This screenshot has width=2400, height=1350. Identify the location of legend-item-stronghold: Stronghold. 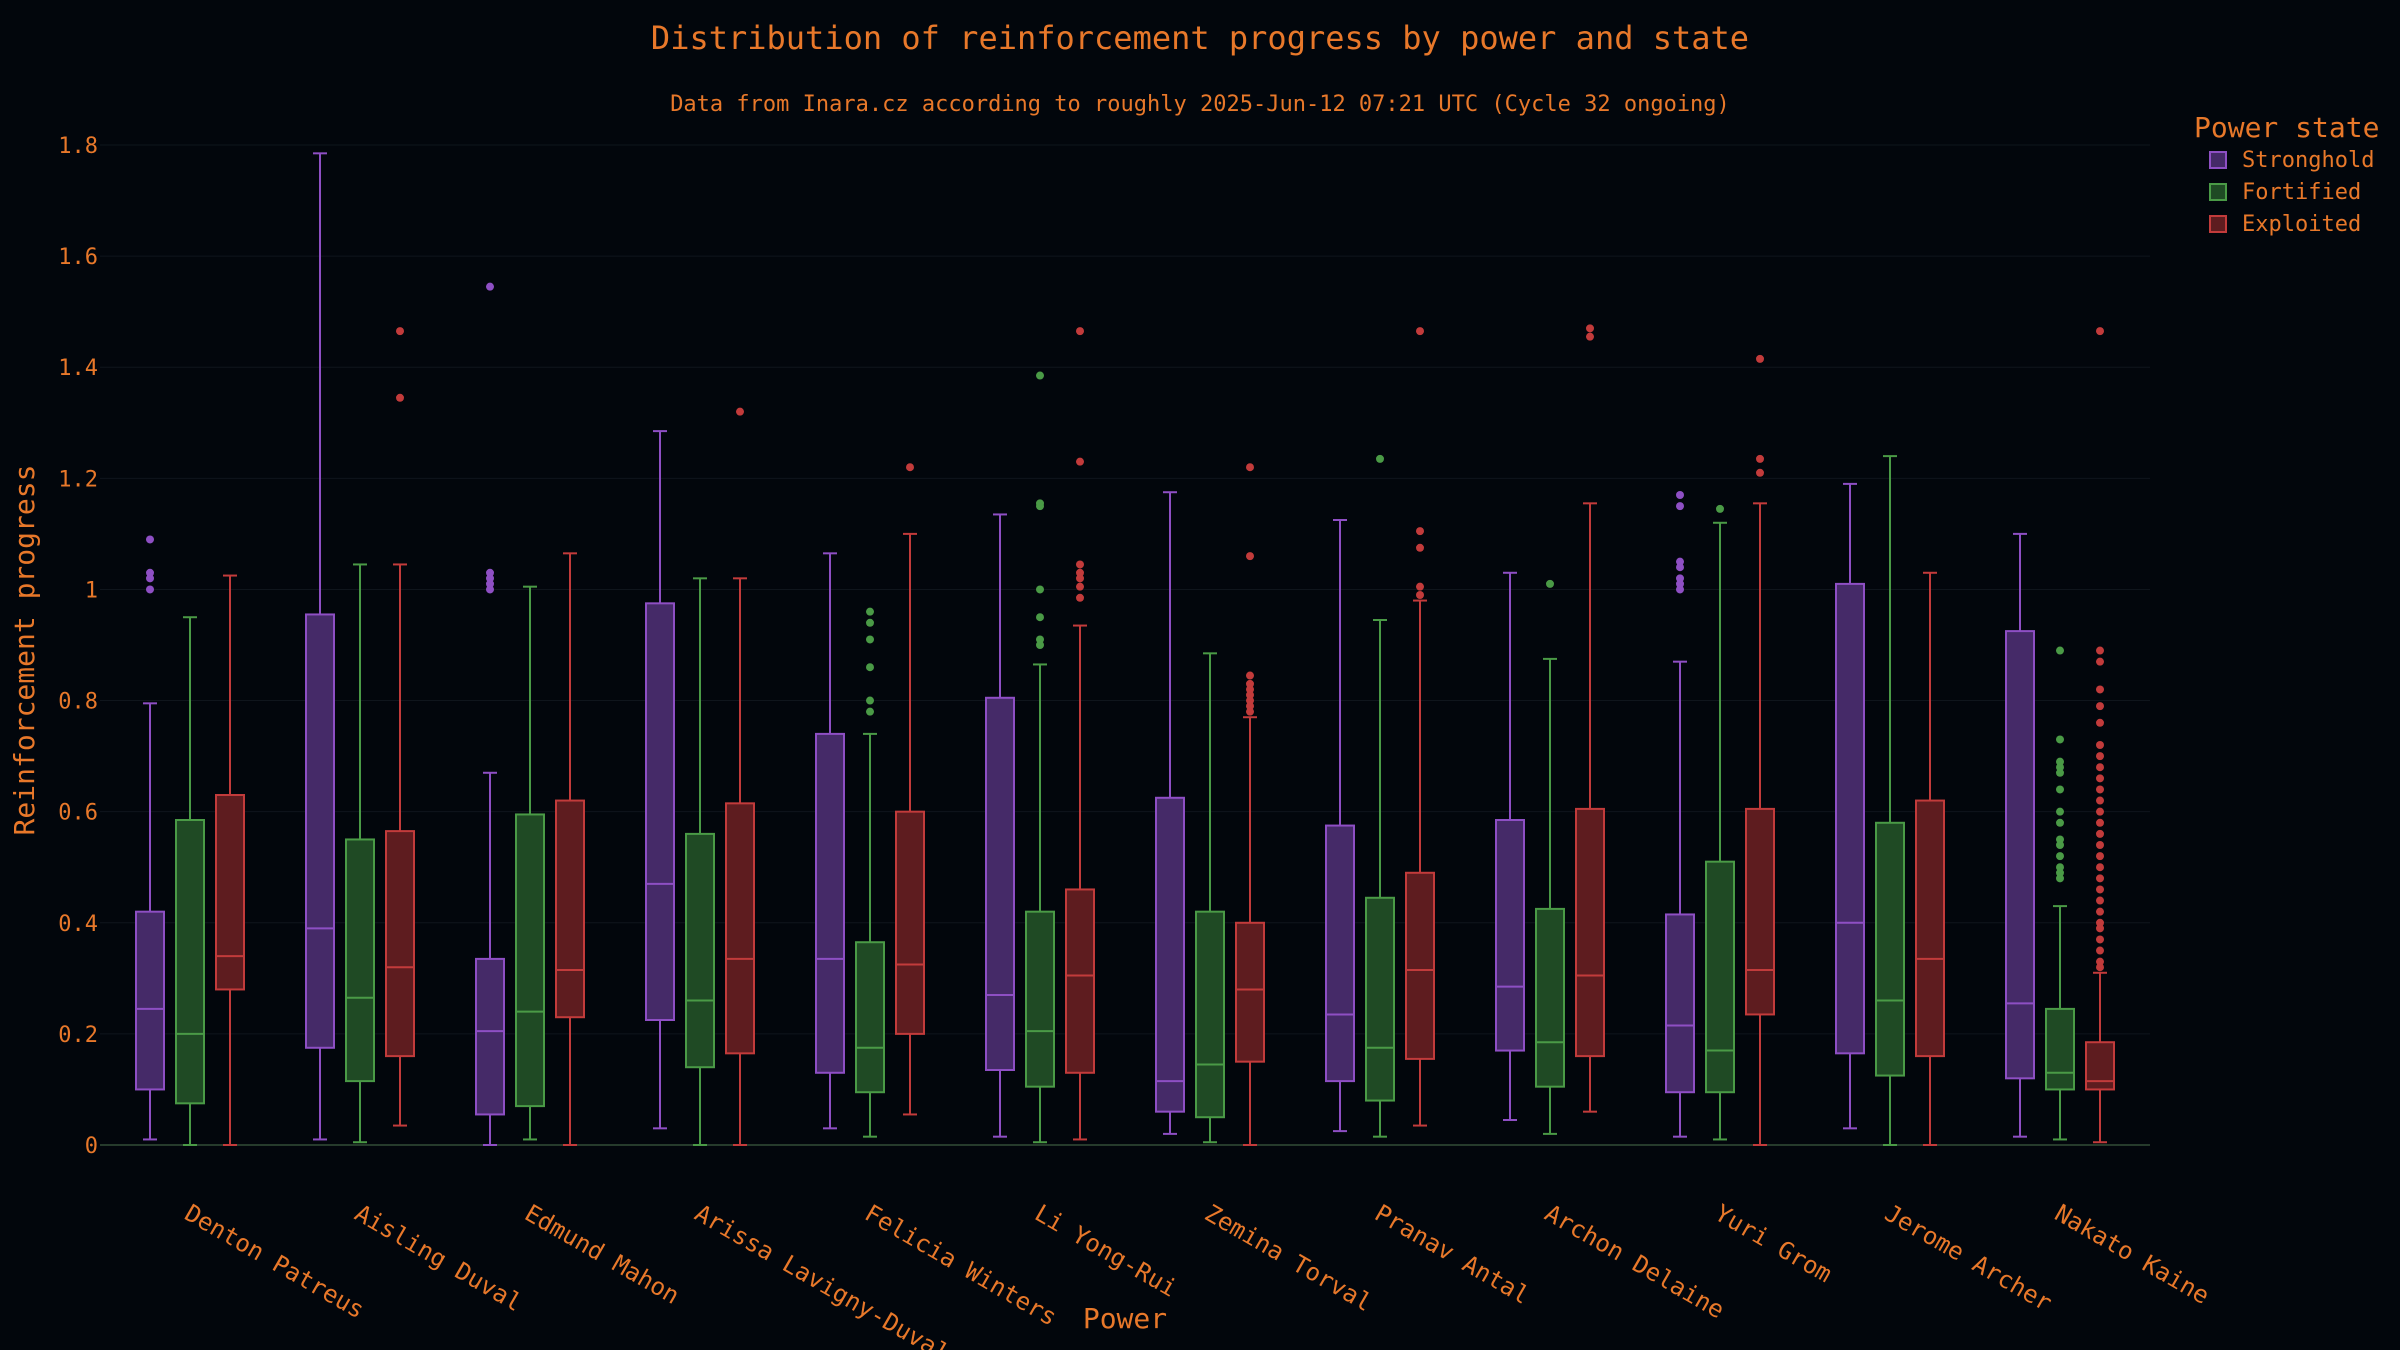
(2291, 160).